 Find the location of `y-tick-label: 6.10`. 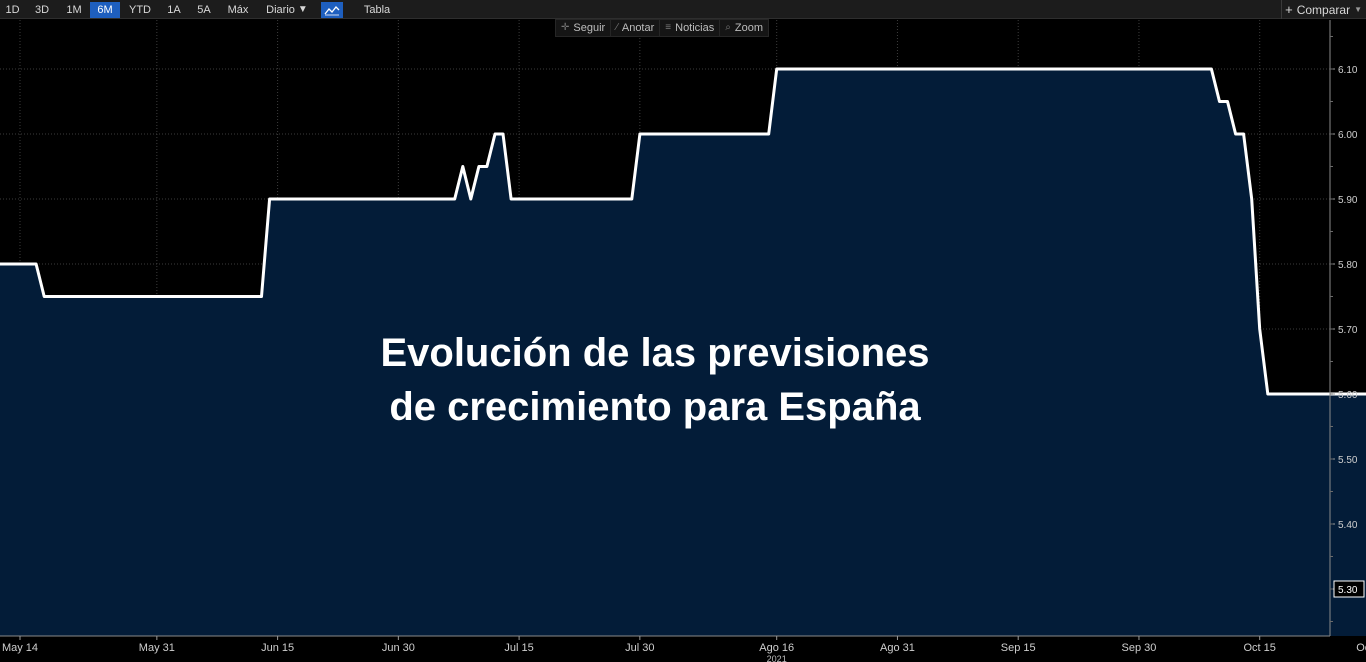

y-tick-label: 6.10 is located at coordinates (1348, 70).